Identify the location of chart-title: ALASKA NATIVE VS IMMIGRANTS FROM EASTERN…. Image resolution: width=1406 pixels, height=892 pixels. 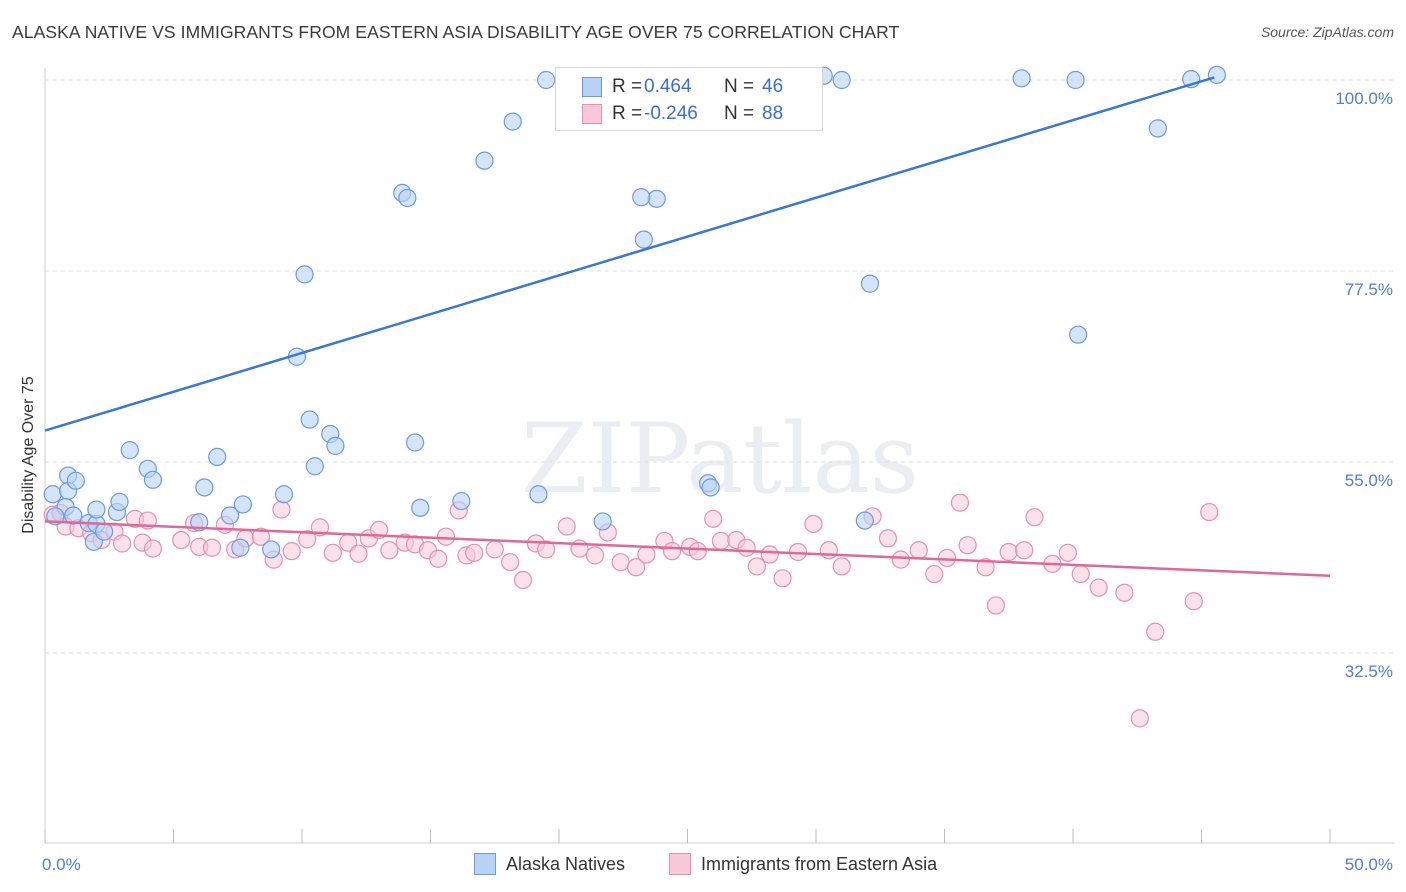
(456, 32).